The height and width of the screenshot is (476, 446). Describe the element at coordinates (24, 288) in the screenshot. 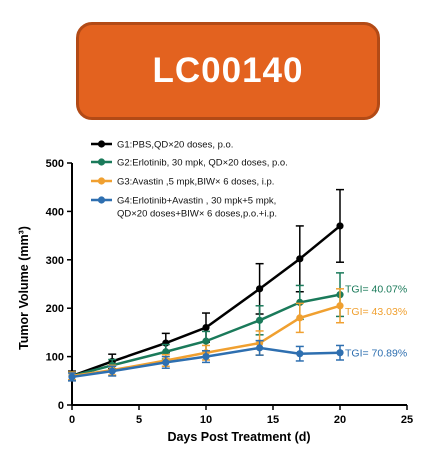

I see `y-axis-label: Tumor Volume (mm³)` at that location.